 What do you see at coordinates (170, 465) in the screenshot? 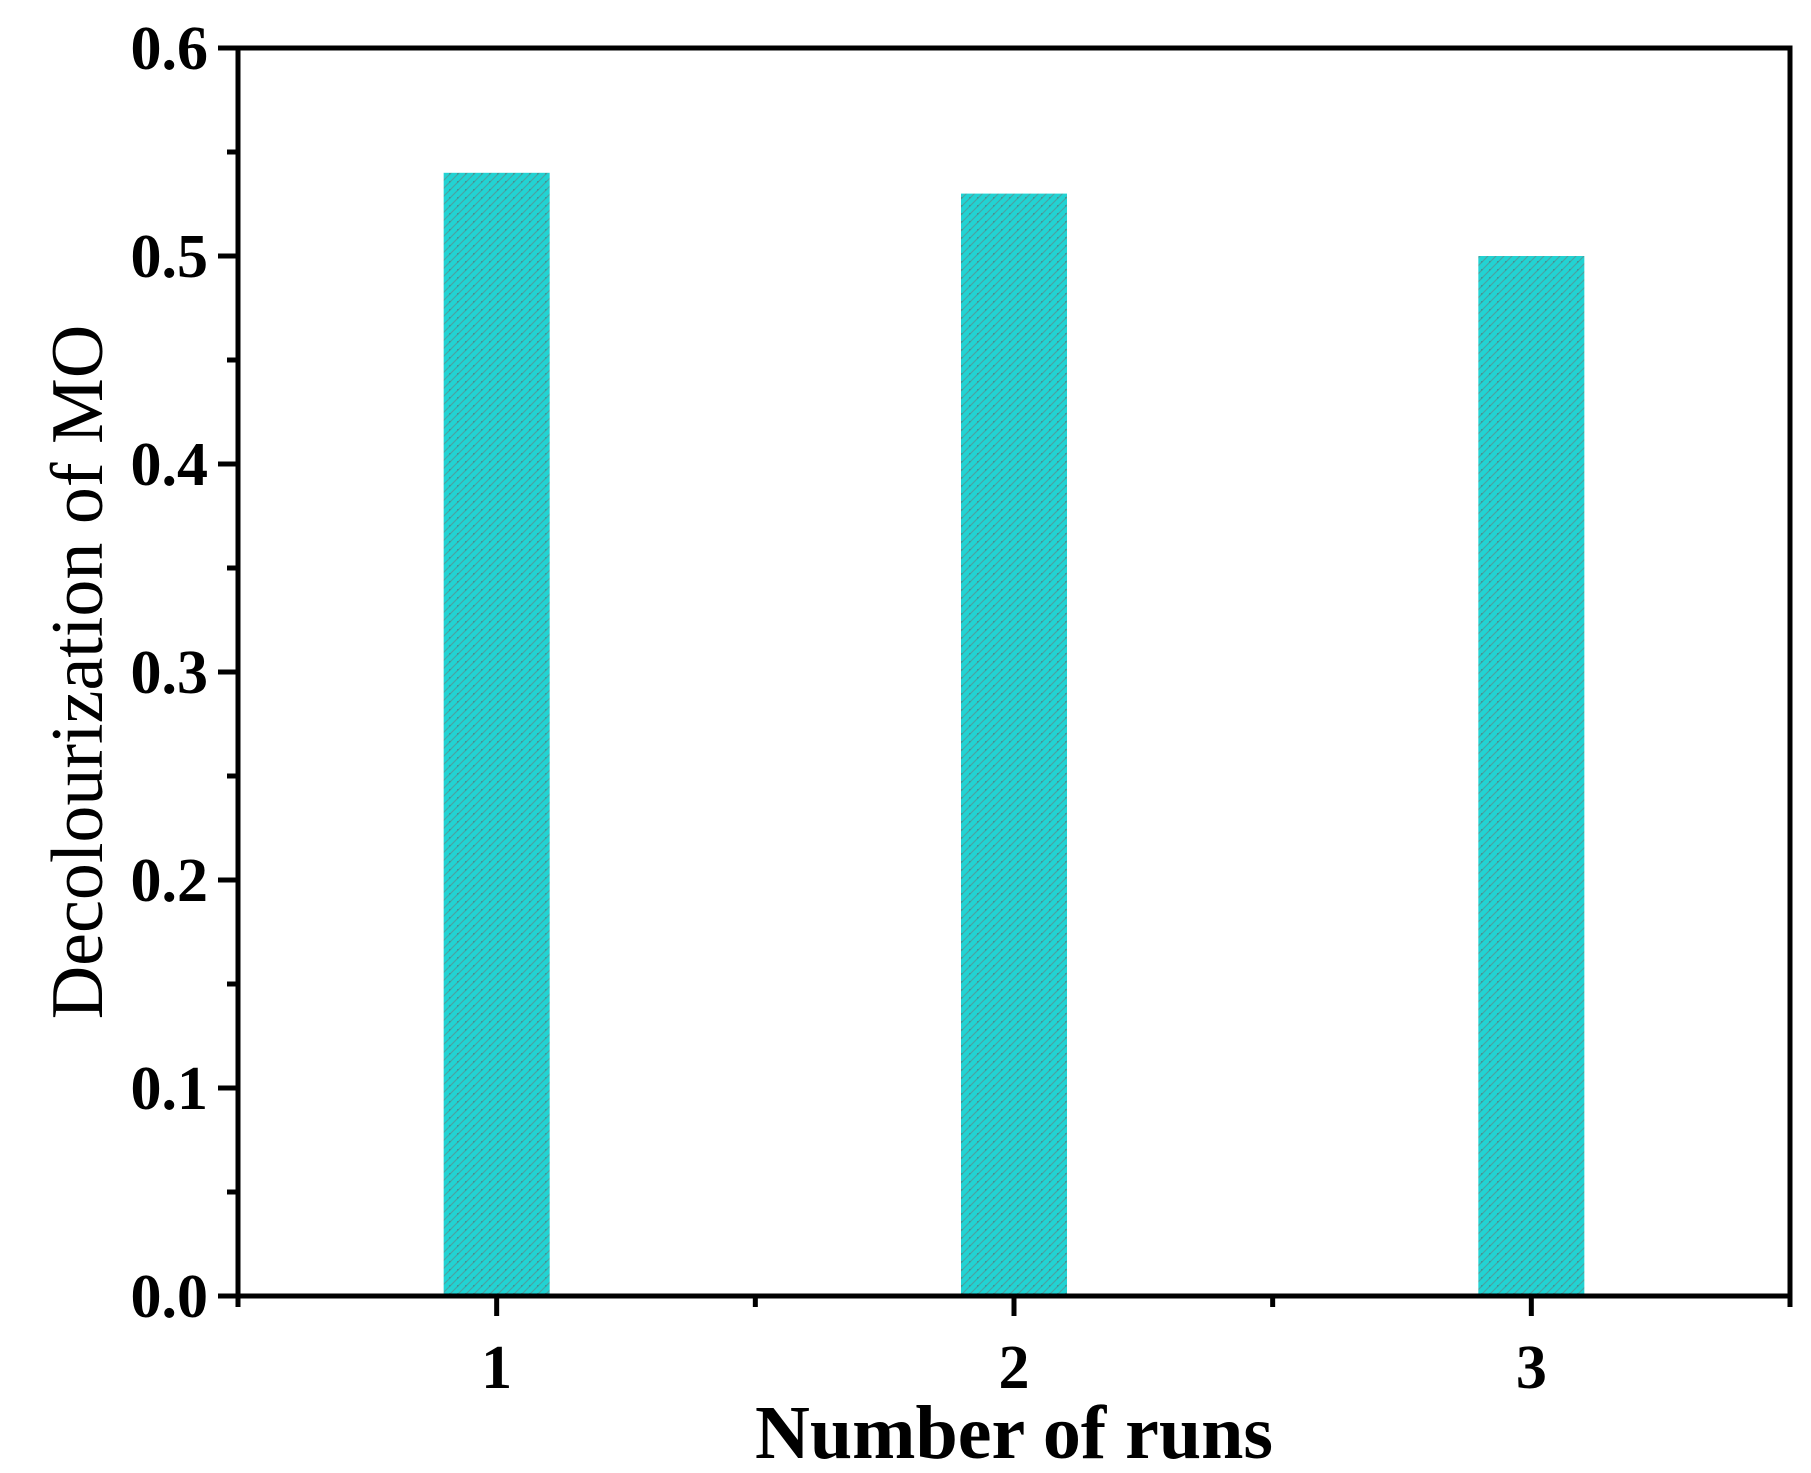
I see `y-tick-label: 0.4` at bounding box center [170, 465].